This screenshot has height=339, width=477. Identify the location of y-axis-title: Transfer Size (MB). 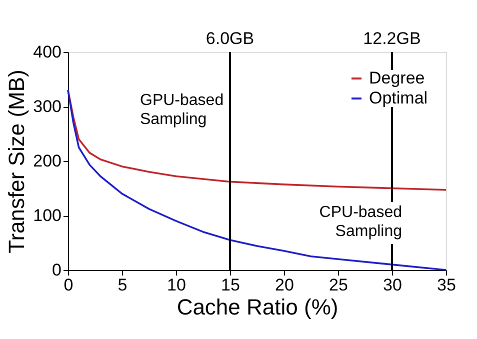
(17, 162).